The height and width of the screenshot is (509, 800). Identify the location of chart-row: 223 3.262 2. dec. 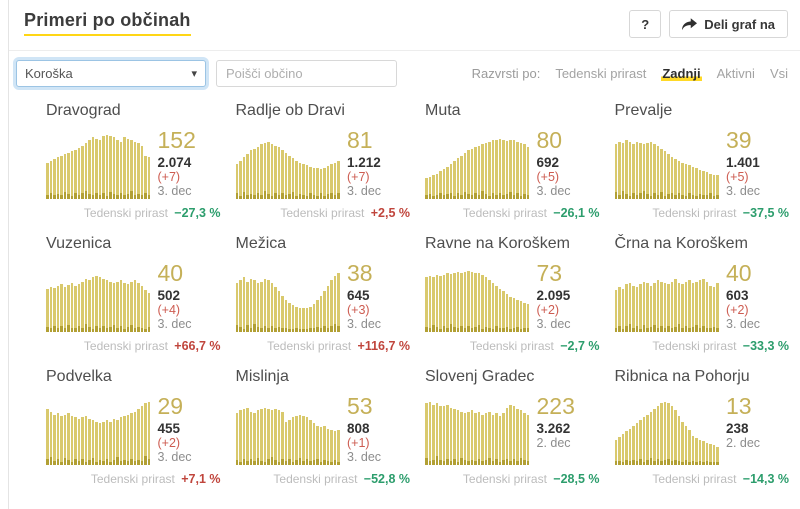
(513, 430).